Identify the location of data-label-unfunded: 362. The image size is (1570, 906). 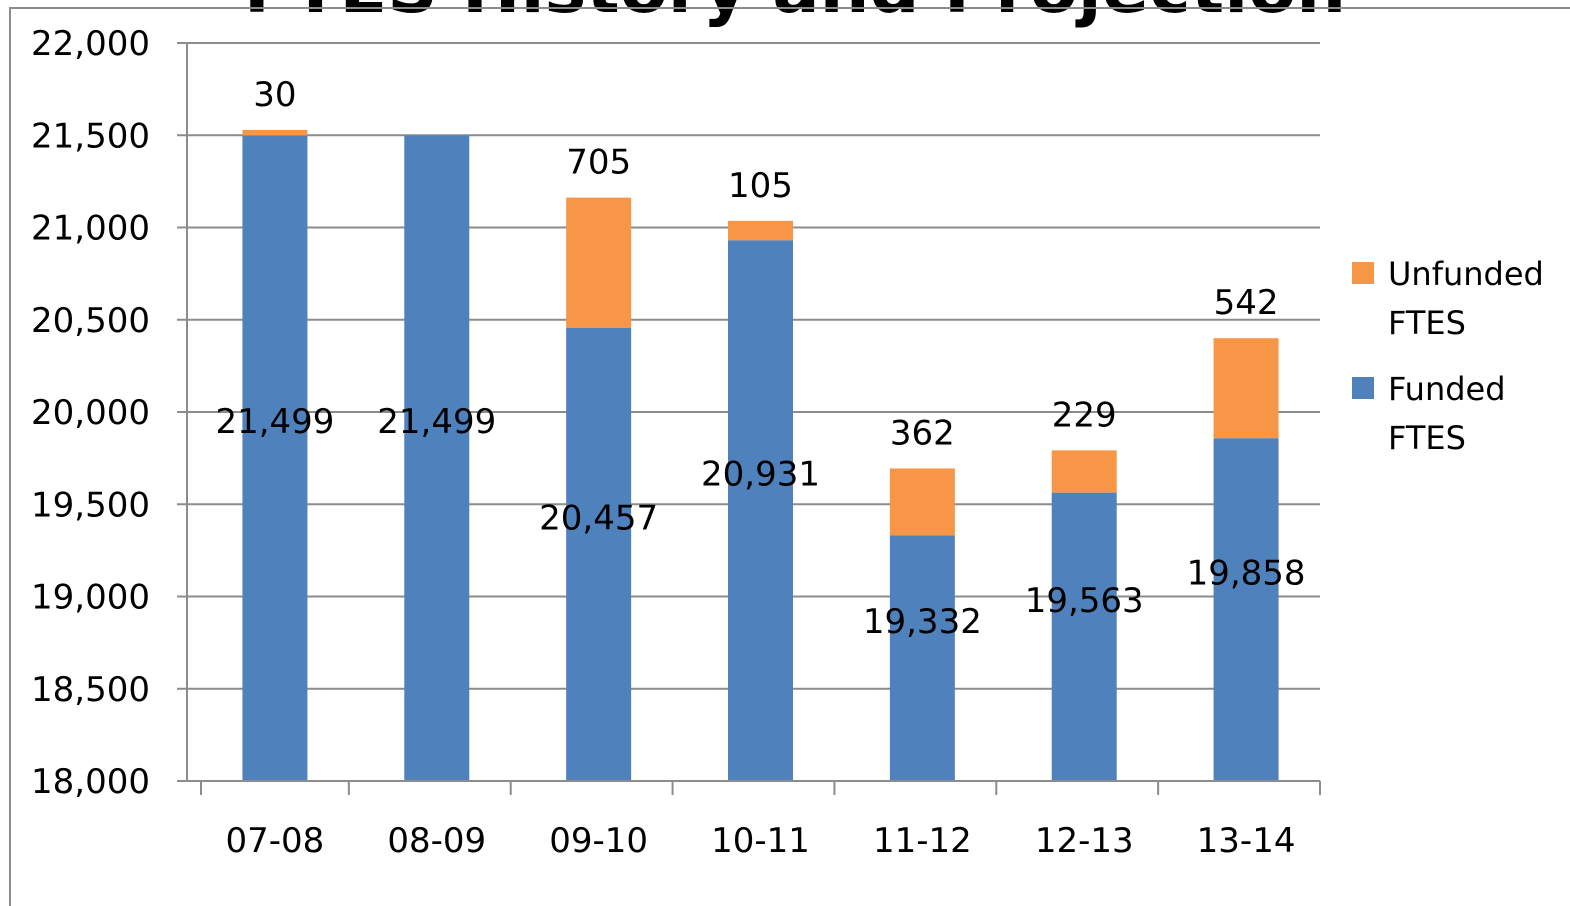
(922, 433).